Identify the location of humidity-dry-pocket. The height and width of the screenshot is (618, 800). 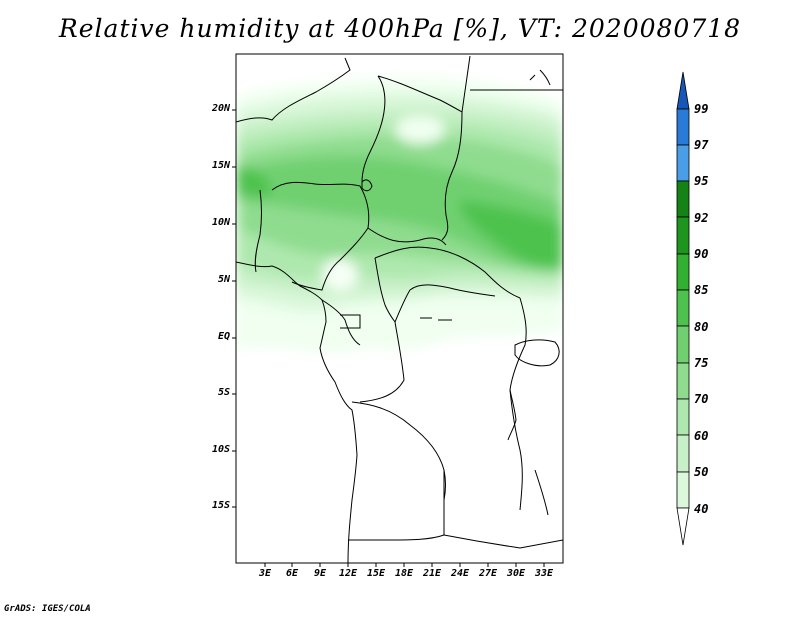
(420, 130).